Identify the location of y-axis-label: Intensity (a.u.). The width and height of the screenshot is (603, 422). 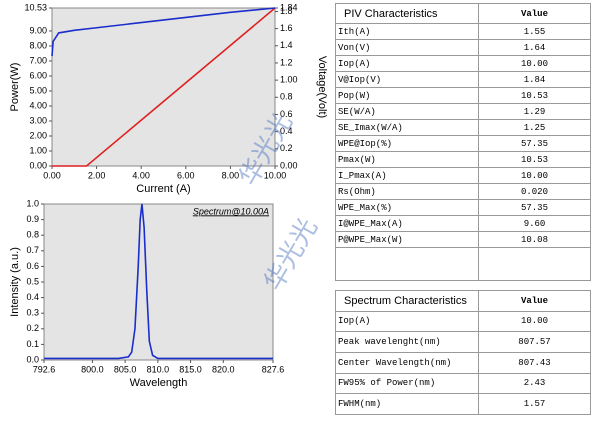
(15, 282).